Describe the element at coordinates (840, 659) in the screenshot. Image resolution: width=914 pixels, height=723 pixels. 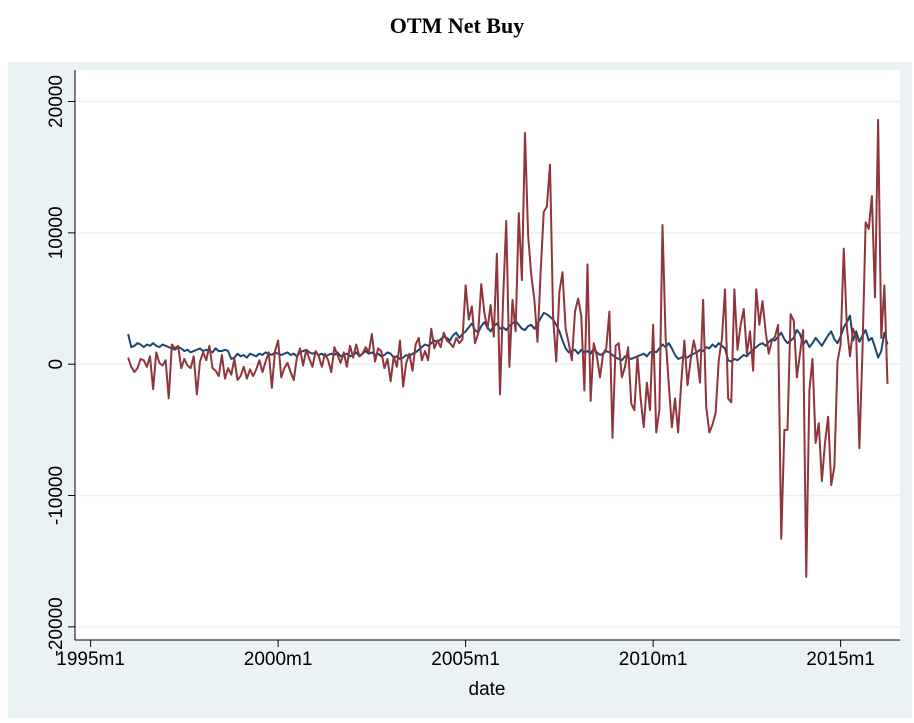
I see `x-tick-label: 2015m1` at that location.